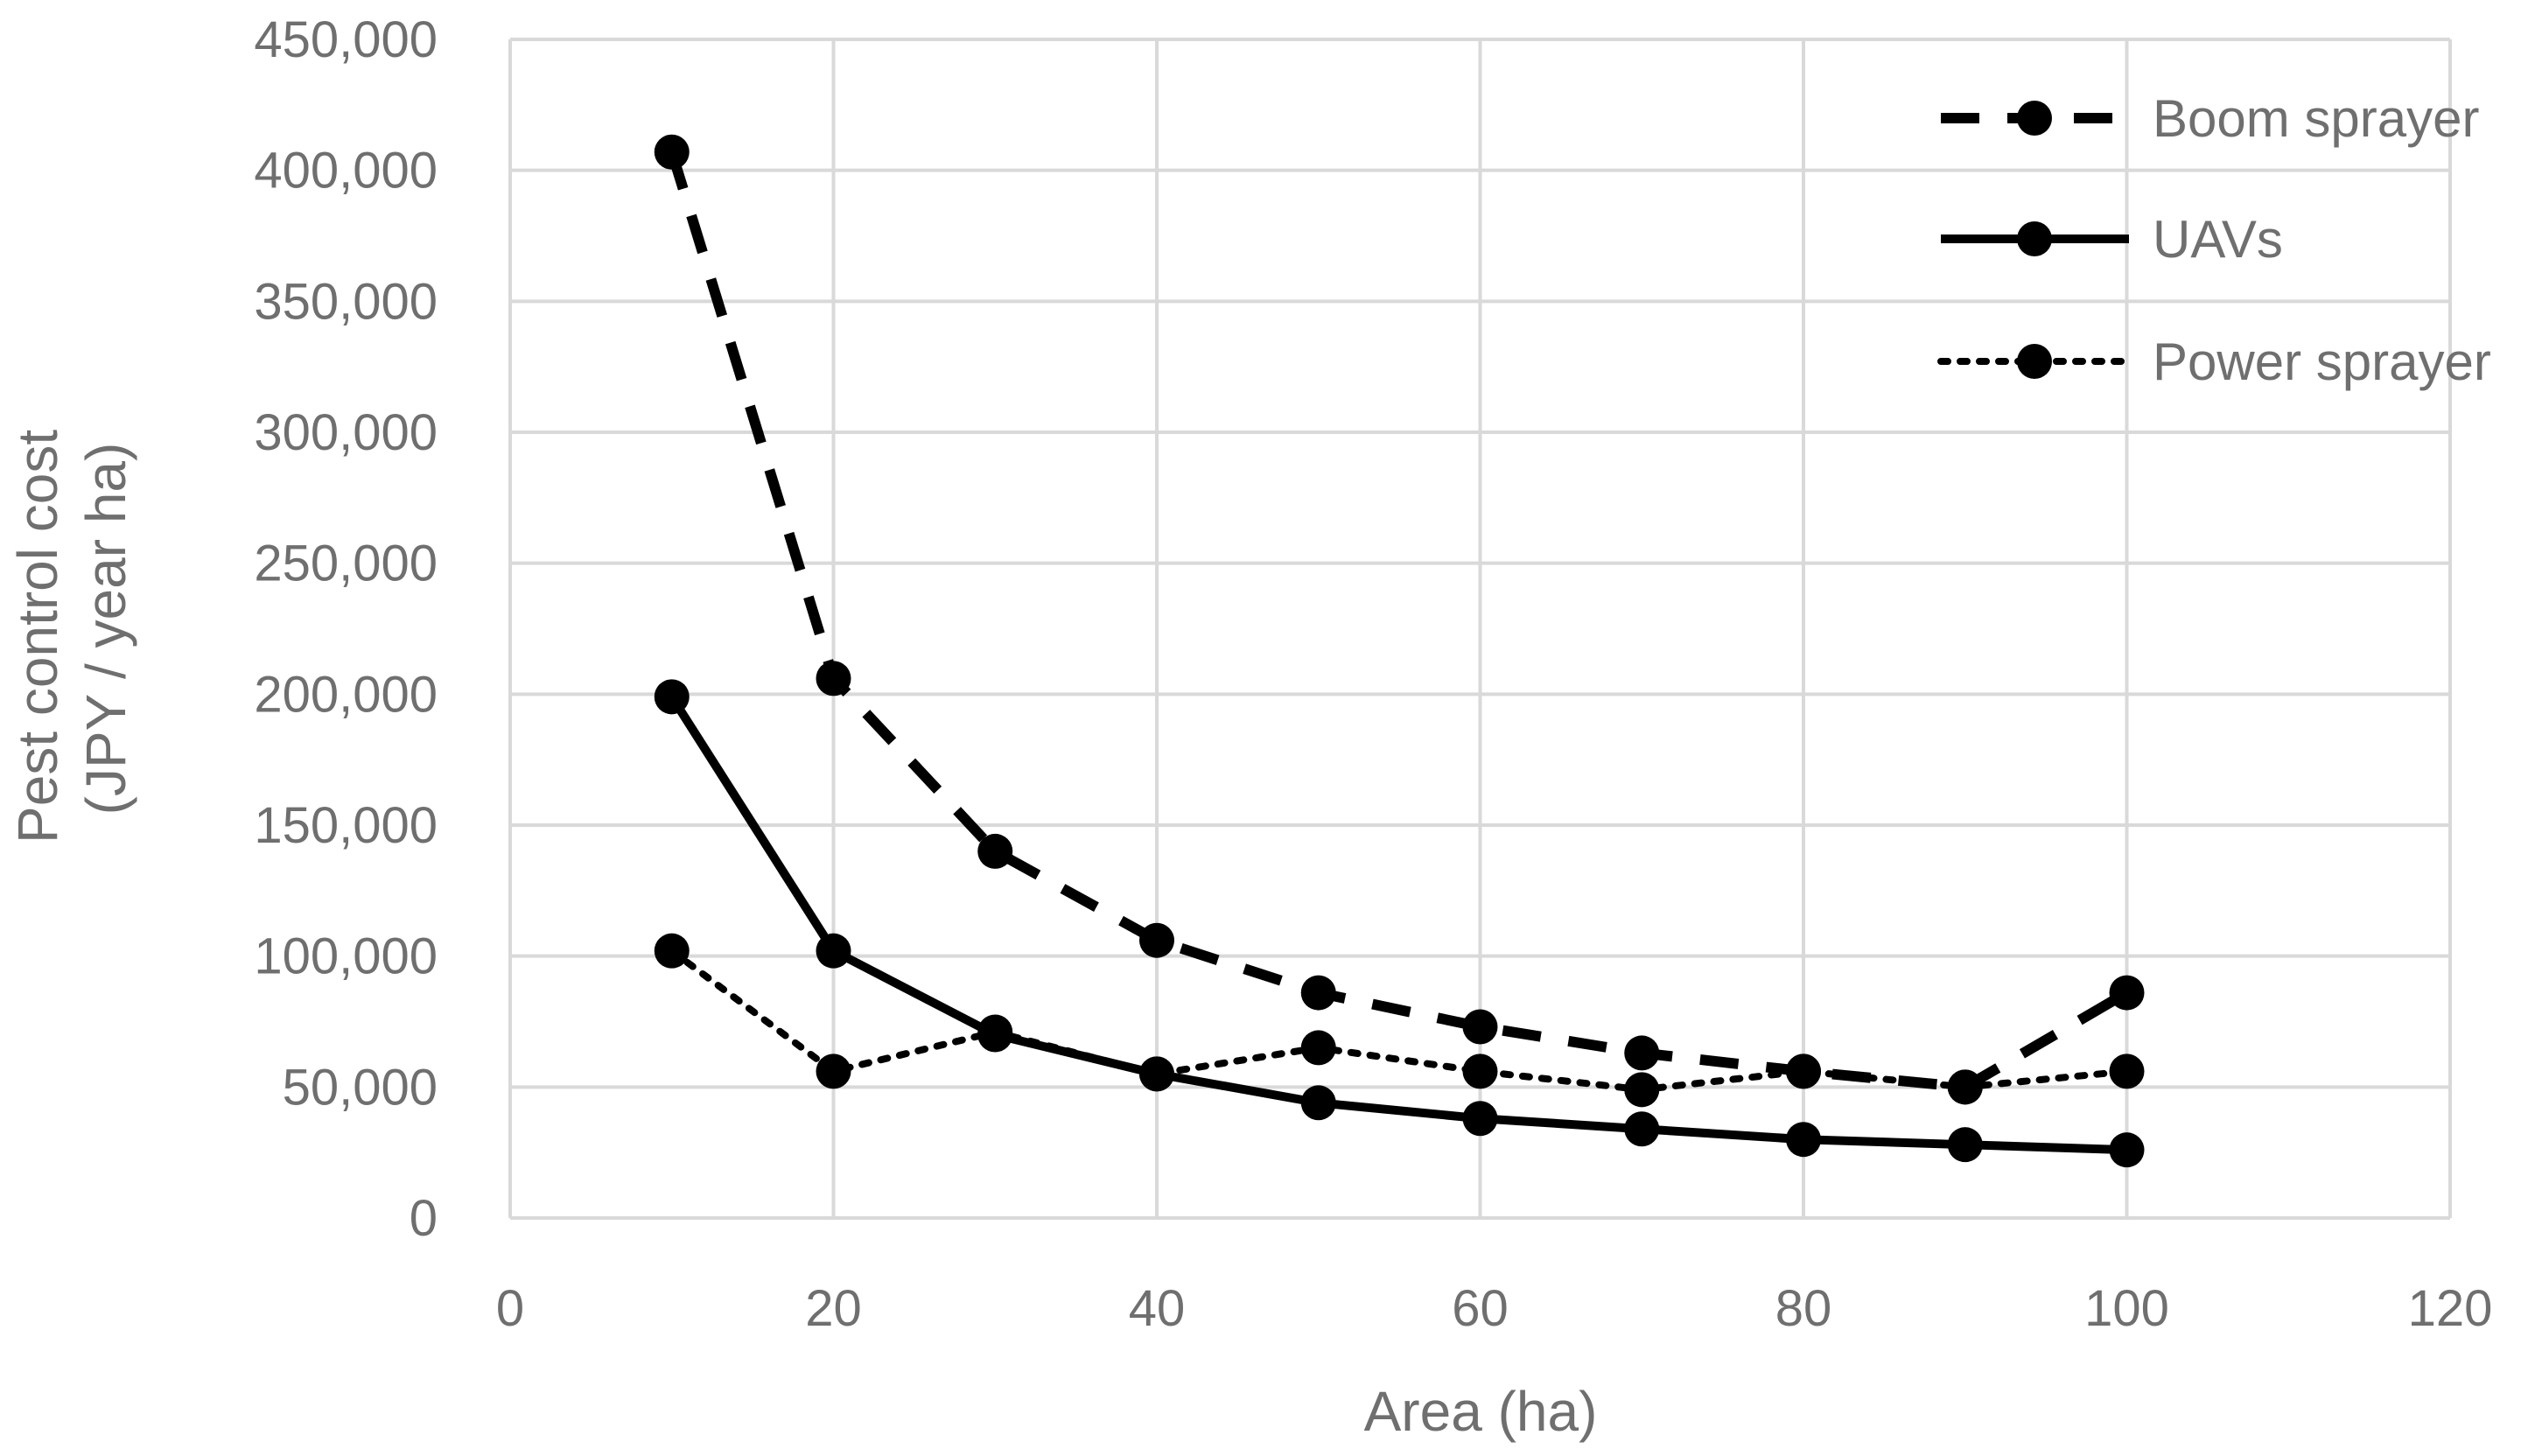  What do you see at coordinates (38, 637) in the screenshot?
I see `y-axis-title-line-1: Pest control cost` at bounding box center [38, 637].